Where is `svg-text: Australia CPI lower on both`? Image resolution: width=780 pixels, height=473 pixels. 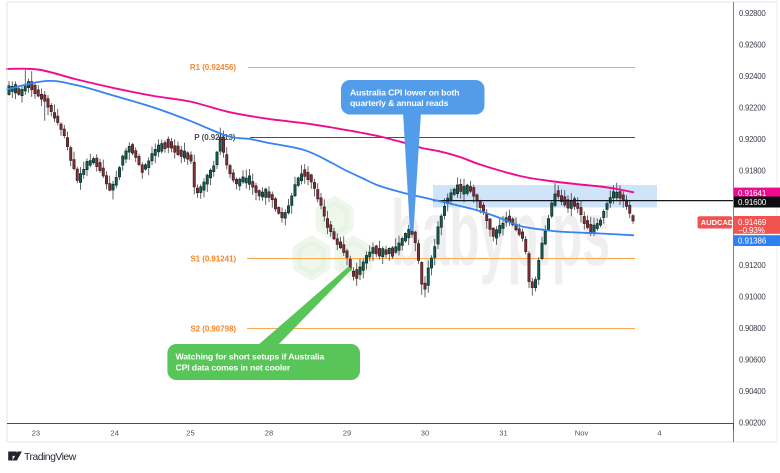 svg-text: Australia CPI lower on both is located at coordinates (404, 92).